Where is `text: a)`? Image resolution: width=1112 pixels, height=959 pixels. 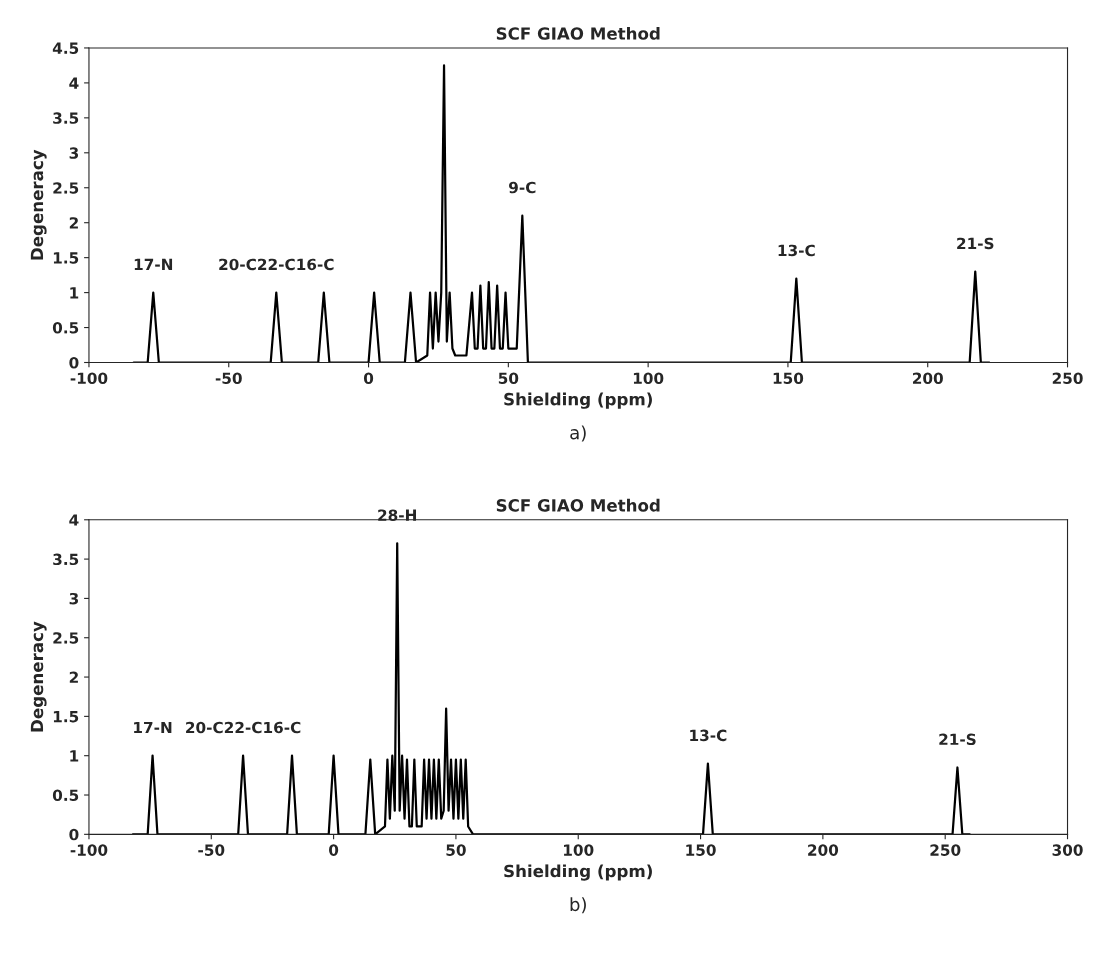 text: a) is located at coordinates (578, 433).